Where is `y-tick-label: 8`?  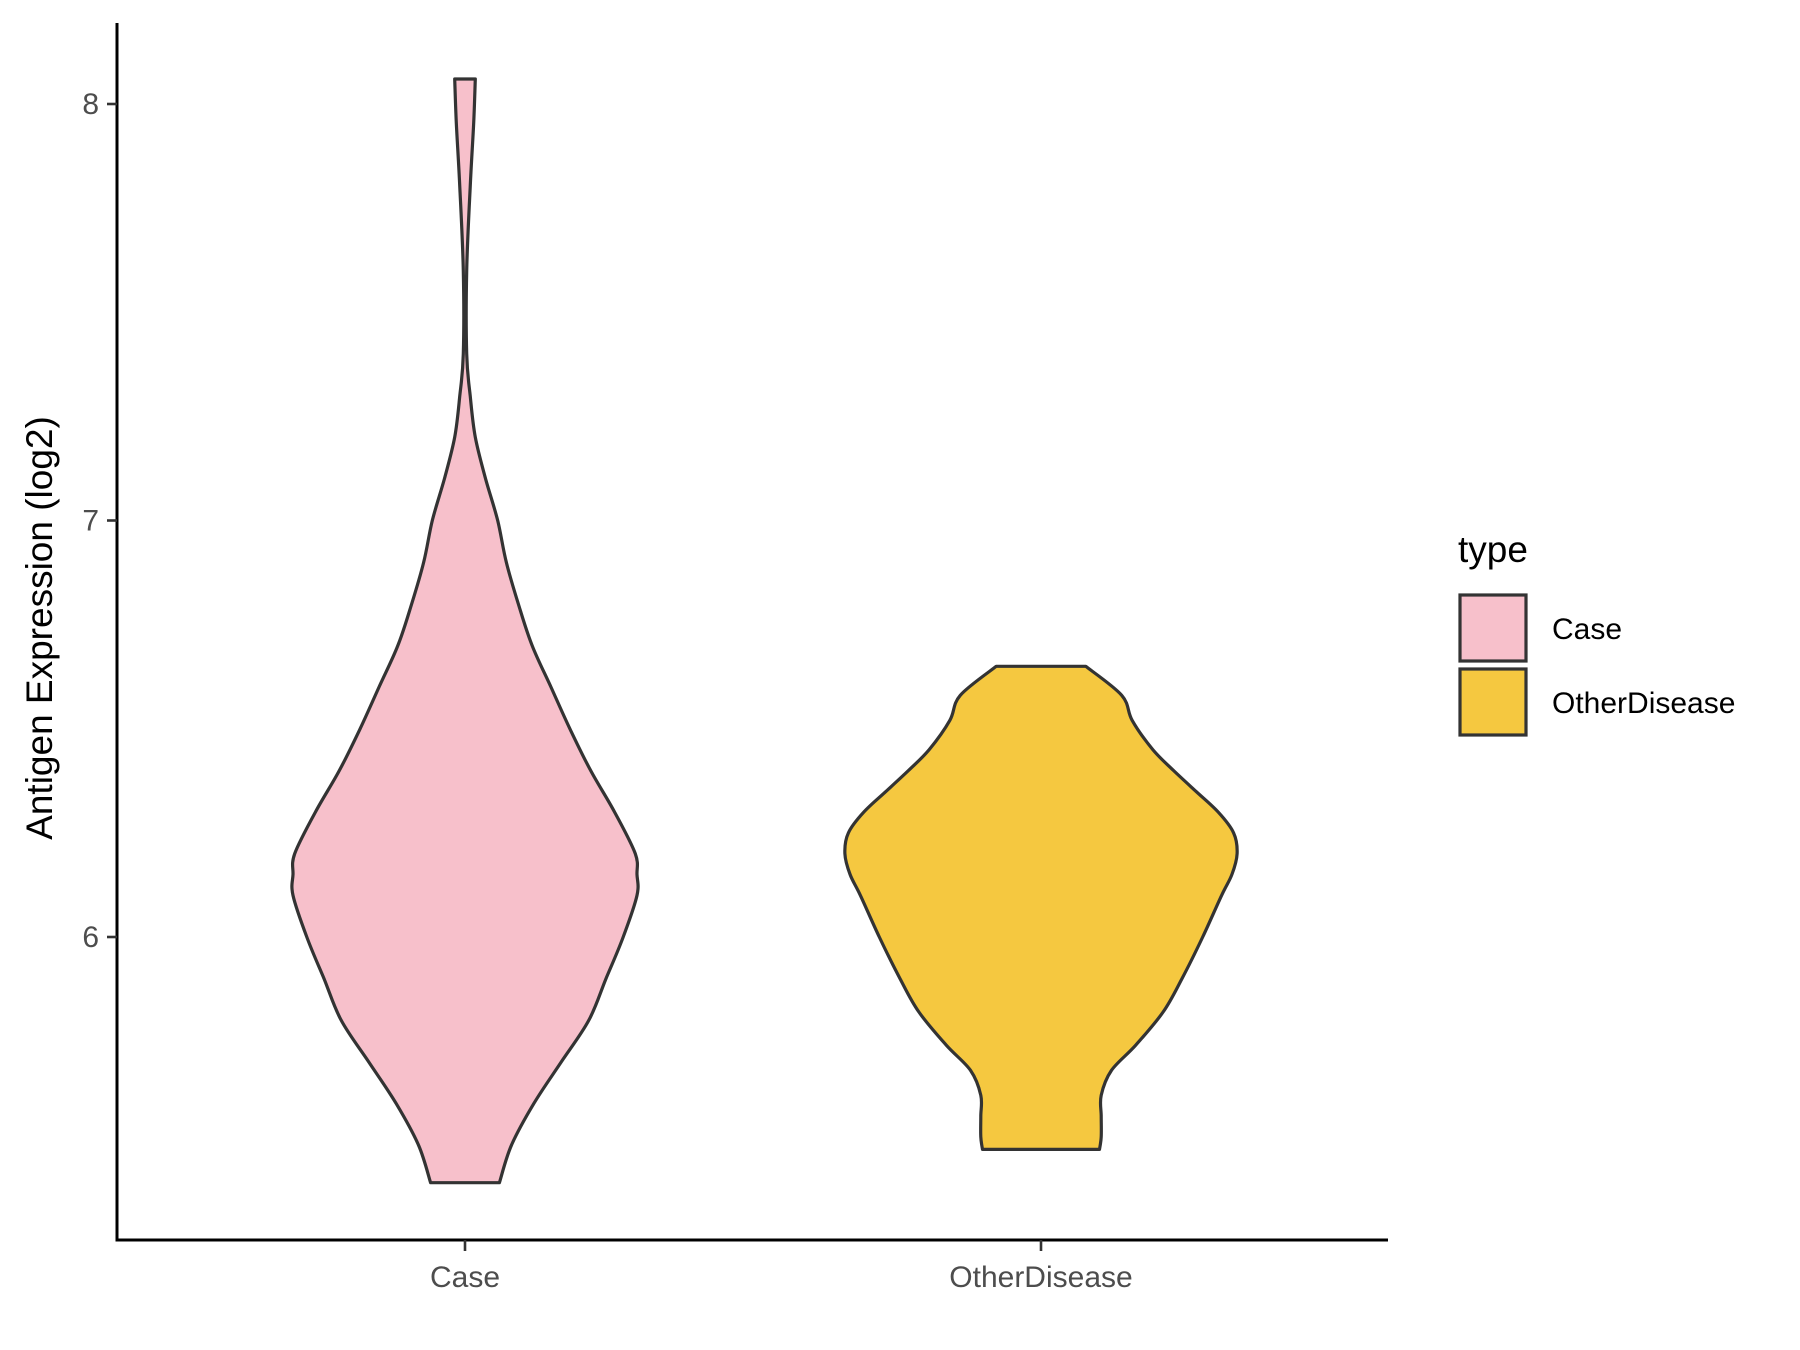
y-tick-label: 8 is located at coordinates (90, 104).